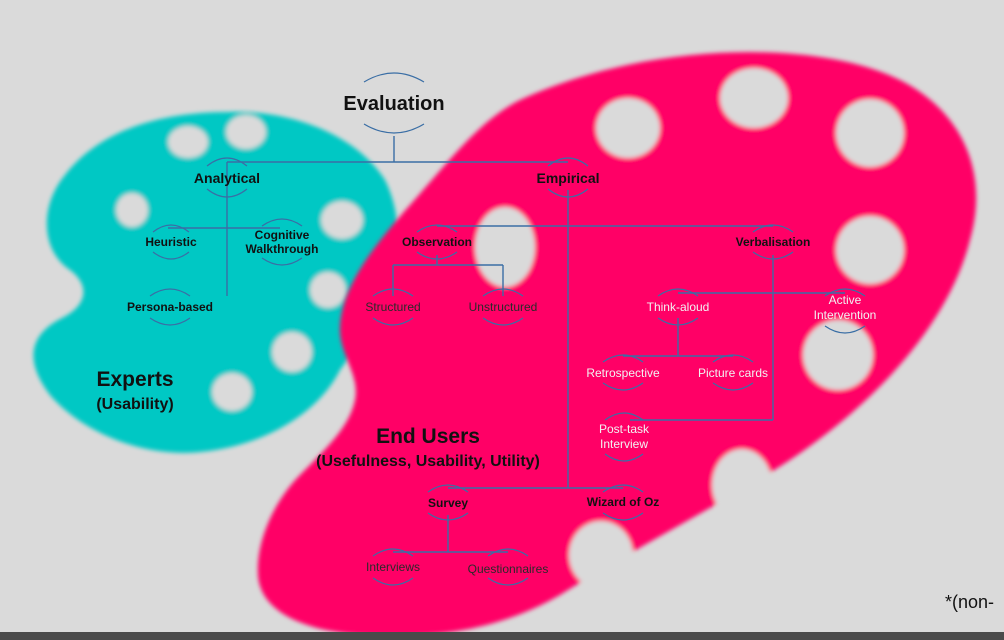 This screenshot has height=640, width=1004. What do you see at coordinates (170, 307) in the screenshot?
I see `node-persona-based: Persona-based` at bounding box center [170, 307].